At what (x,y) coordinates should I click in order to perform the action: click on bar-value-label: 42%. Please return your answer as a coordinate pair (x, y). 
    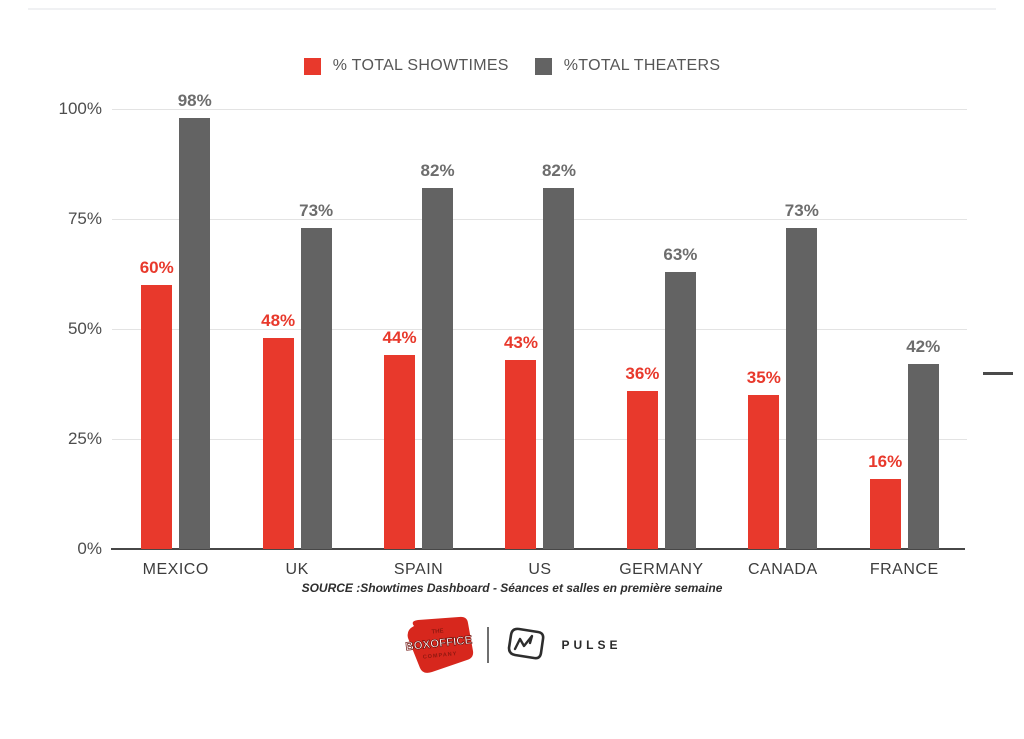
    Looking at the image, I should click on (923, 347).